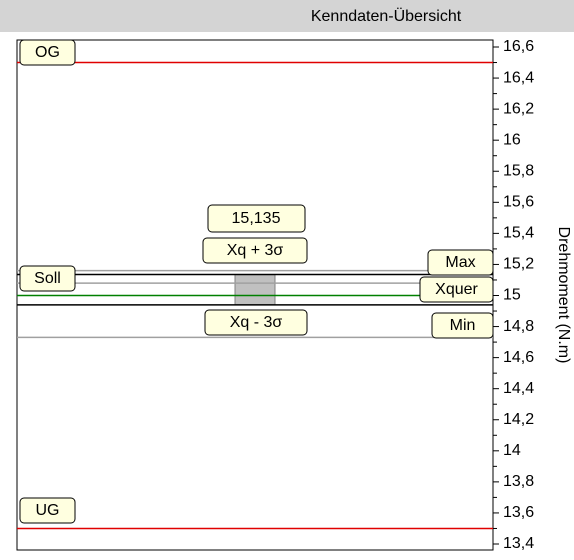 The image size is (574, 560). What do you see at coordinates (518, 388) in the screenshot?
I see `y-tick-label: 14,4` at bounding box center [518, 388].